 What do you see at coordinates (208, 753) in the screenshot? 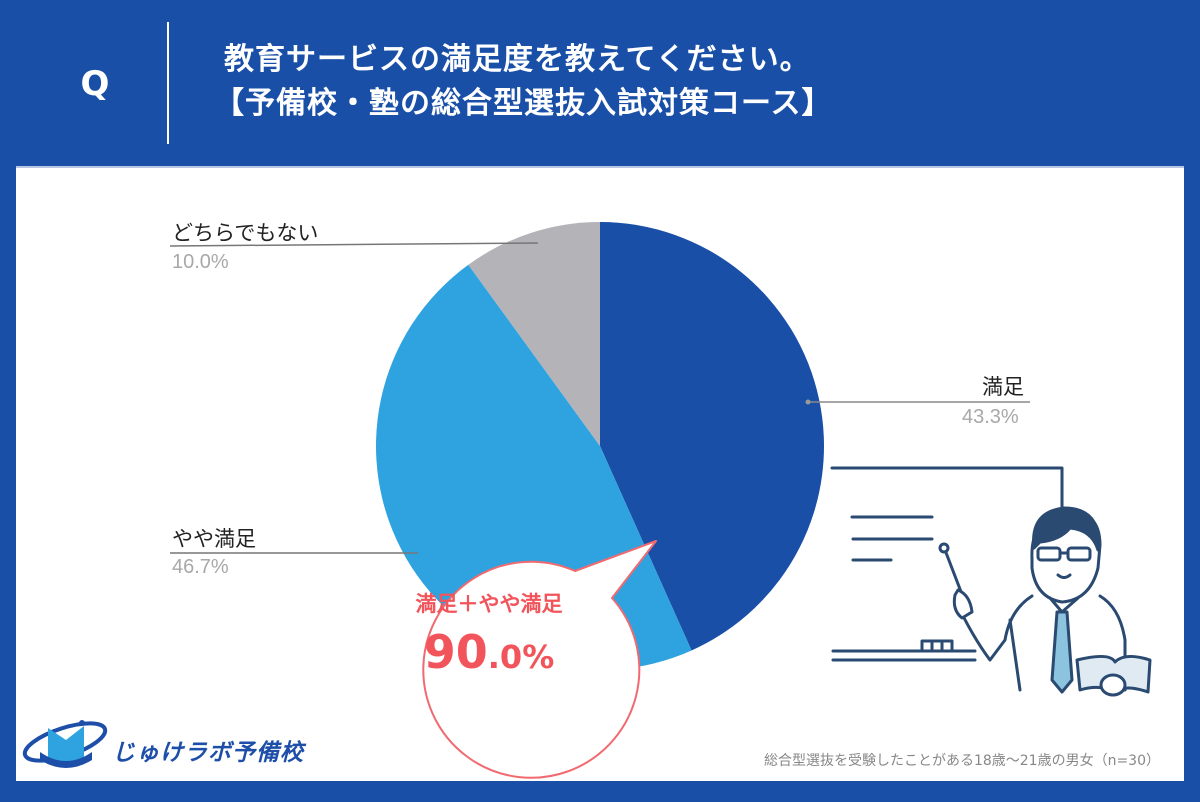
I see `logo-text: じゅけラボ予備校` at bounding box center [208, 753].